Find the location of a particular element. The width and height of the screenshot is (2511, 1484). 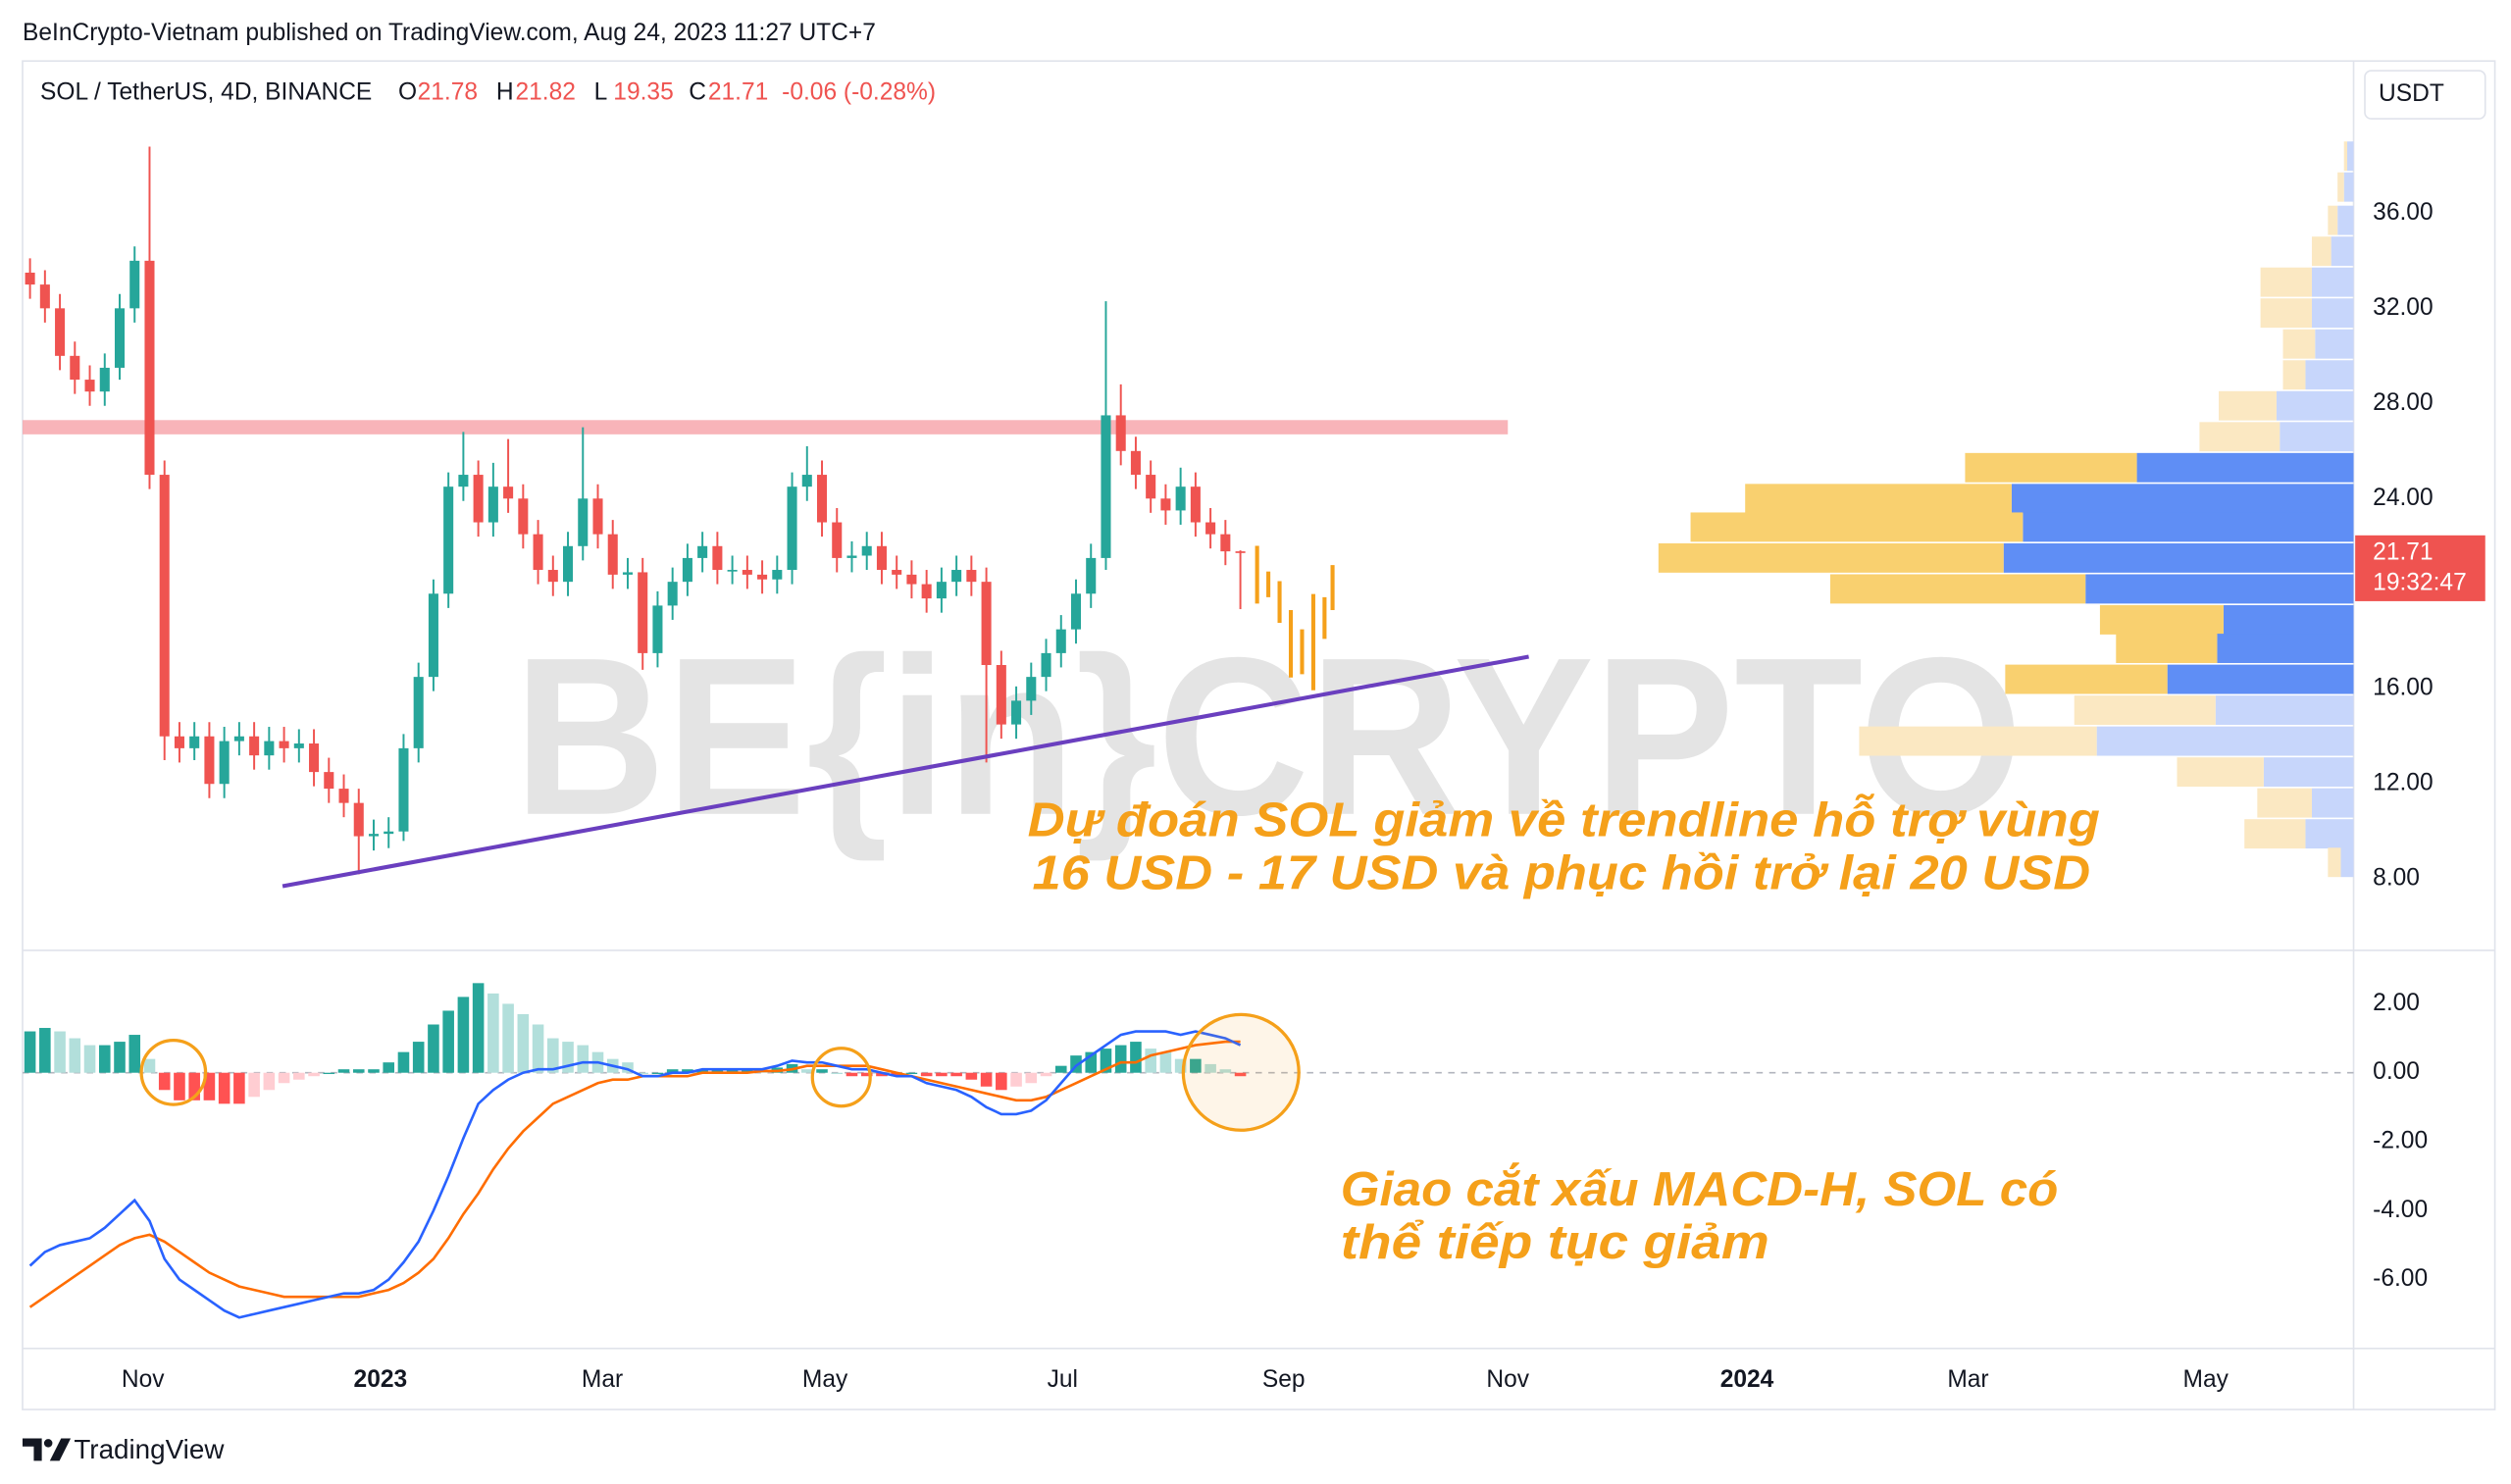

macd-tick-label: -6.00 is located at coordinates (2400, 1279).